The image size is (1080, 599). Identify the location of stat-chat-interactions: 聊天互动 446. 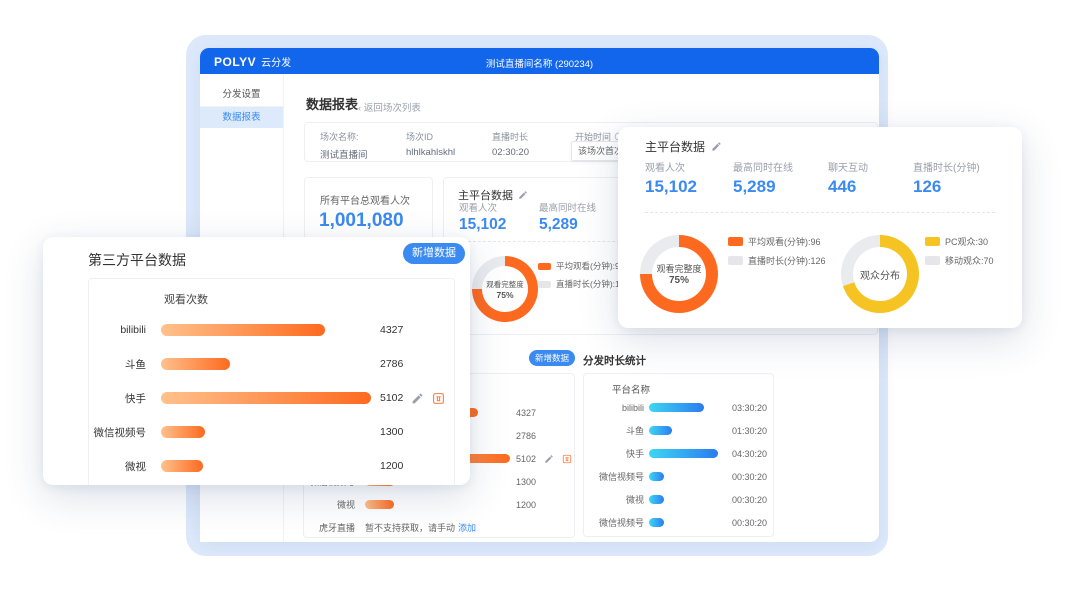
(848, 179).